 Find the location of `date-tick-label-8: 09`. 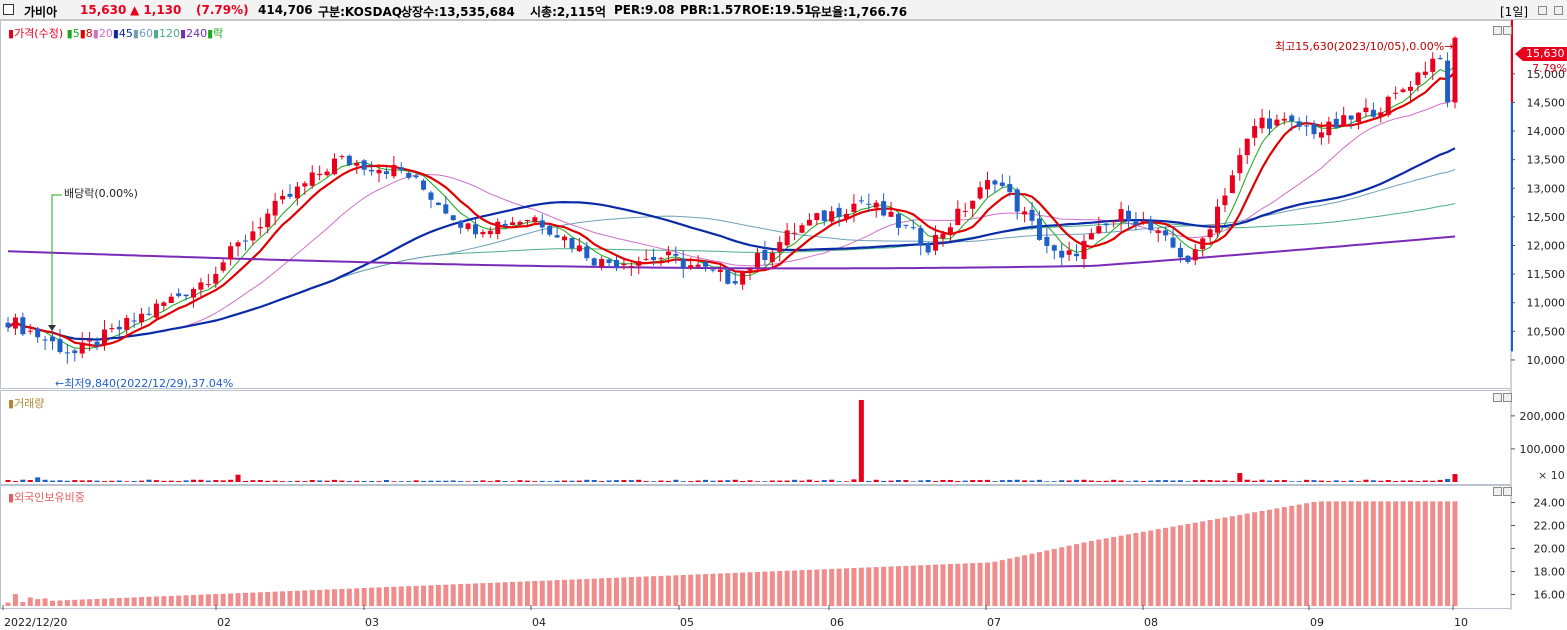

date-tick-label-8: 09 is located at coordinates (1317, 622).